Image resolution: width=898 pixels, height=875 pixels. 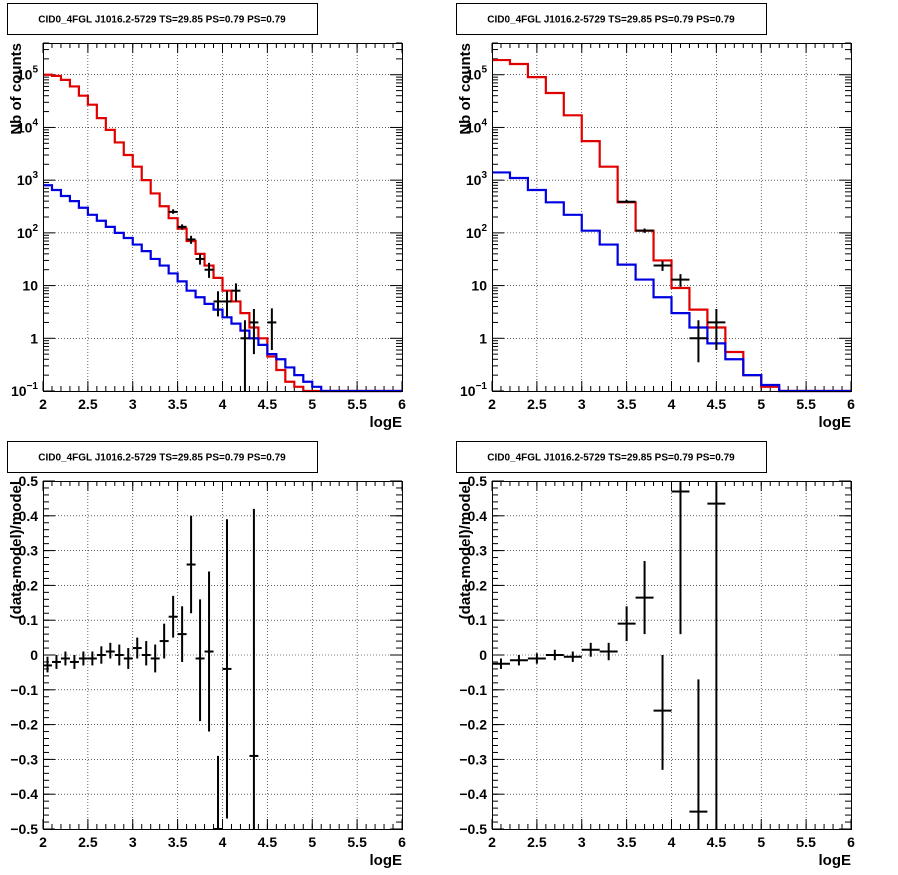 What do you see at coordinates (29, 585) in the screenshot?
I see `y-tick-label: 0.2` at bounding box center [29, 585].